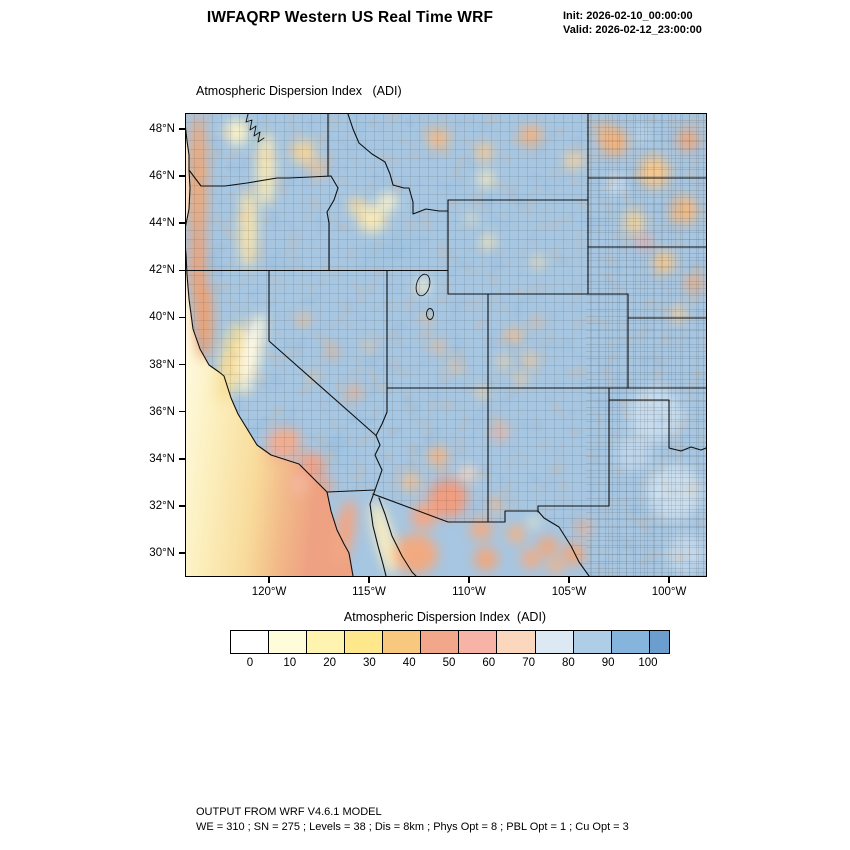 The height and width of the screenshot is (850, 850). I want to click on lat-tick-label: 32°N, so click(162, 505).